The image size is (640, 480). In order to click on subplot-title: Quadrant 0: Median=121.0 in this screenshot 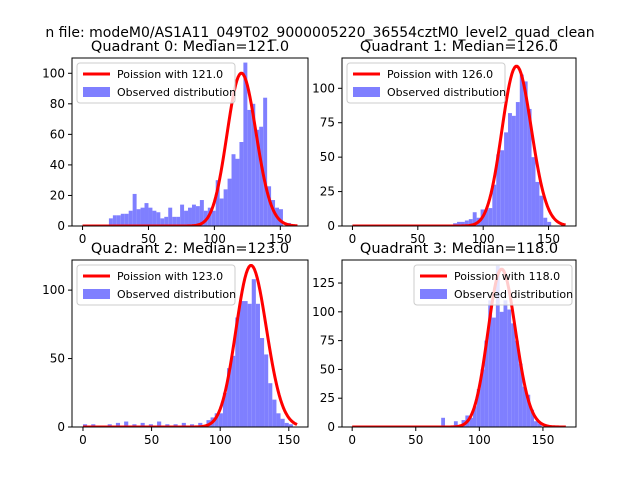, I will do `click(190, 47)`.